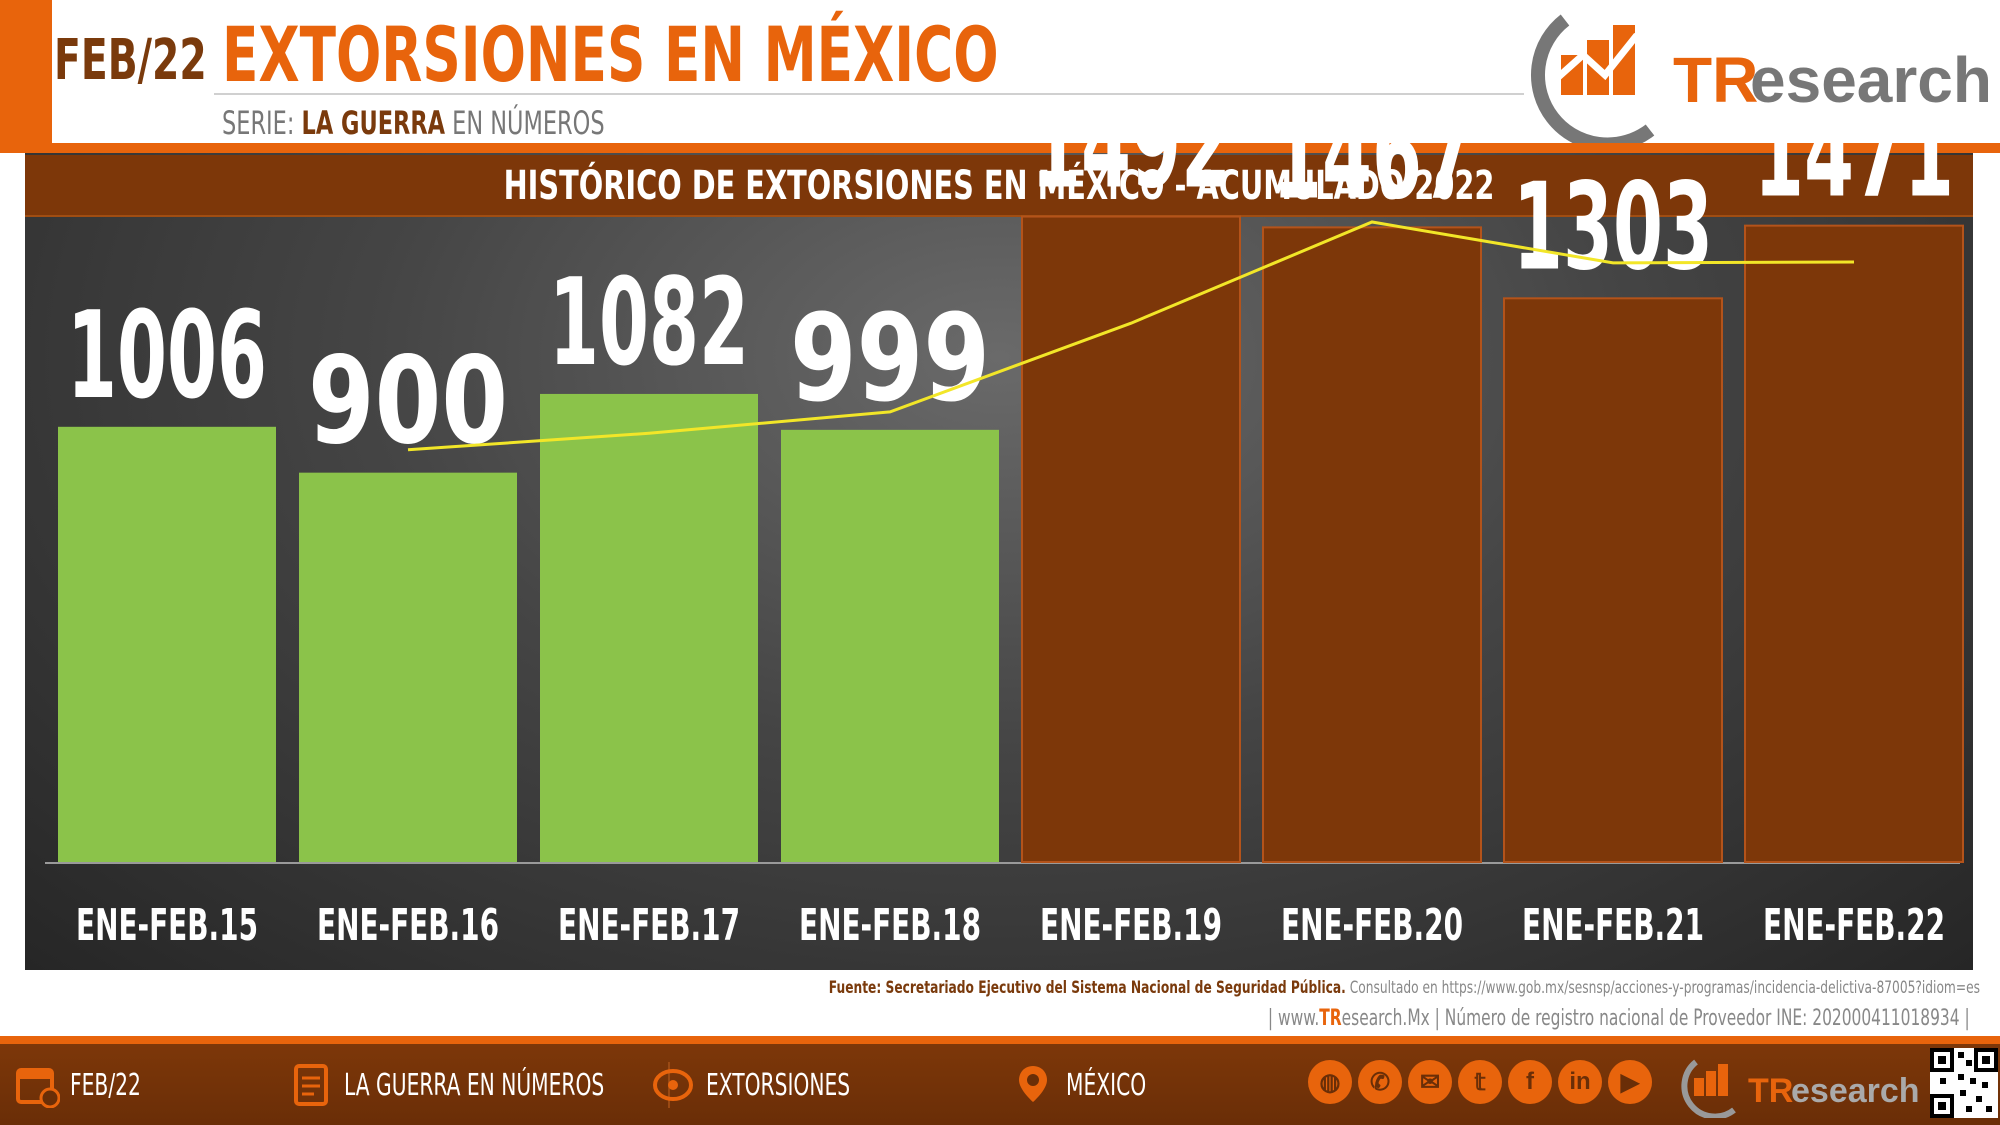 The height and width of the screenshot is (1125, 2000). I want to click on page-title: EXTORSIONES EN MÉXICO, so click(610, 54).